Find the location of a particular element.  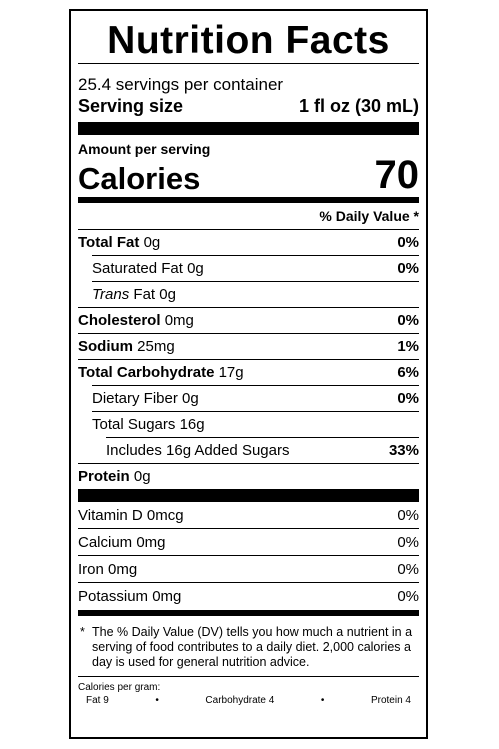

serving-size-row: Serving size 1 fl oz (30 mL) is located at coordinates (248, 106).